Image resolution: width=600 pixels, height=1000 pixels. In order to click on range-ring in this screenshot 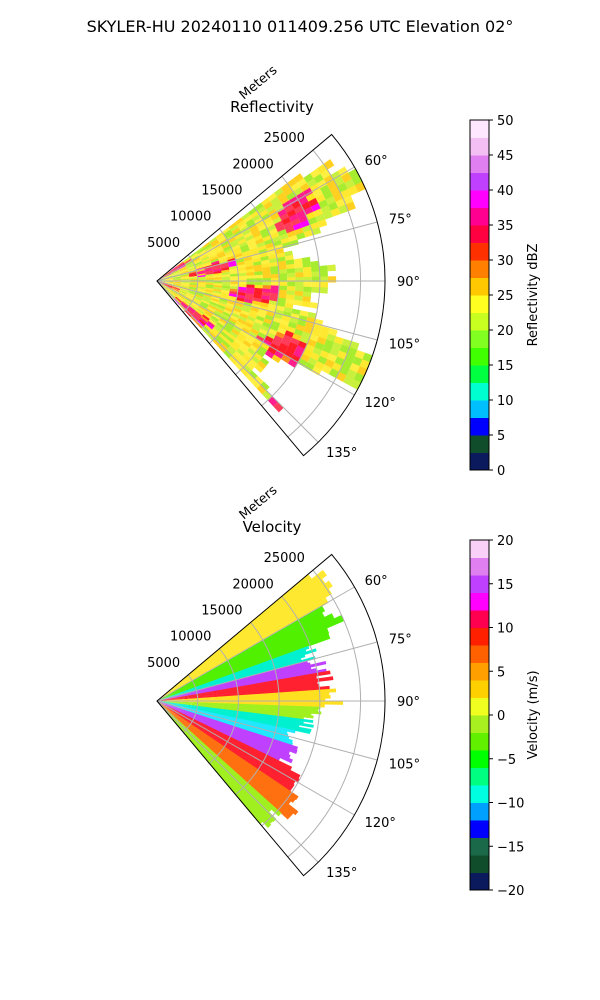, I will do `click(291, 291)`.